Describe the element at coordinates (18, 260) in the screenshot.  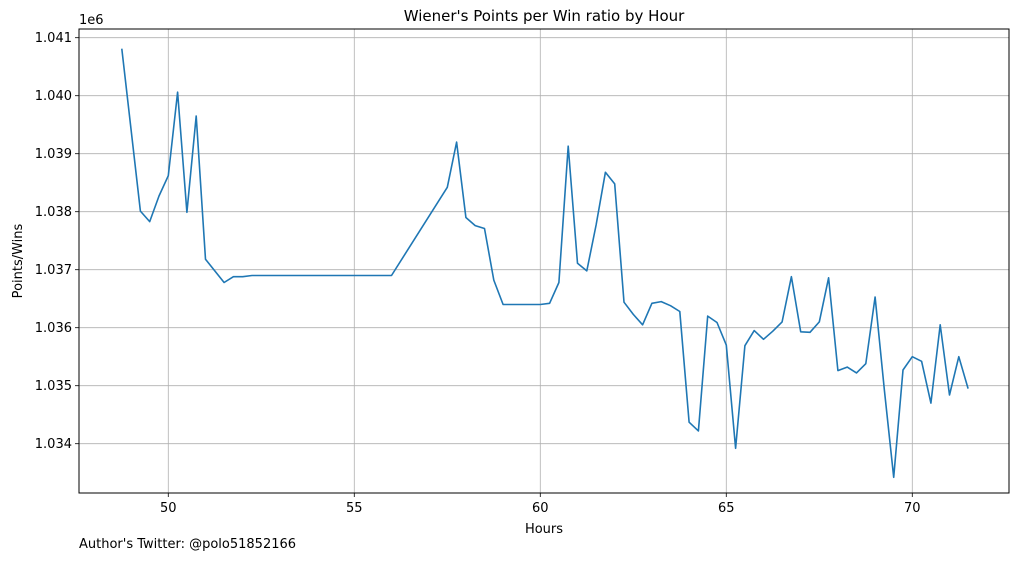
I see `y-axis-label: Points/Wins` at that location.